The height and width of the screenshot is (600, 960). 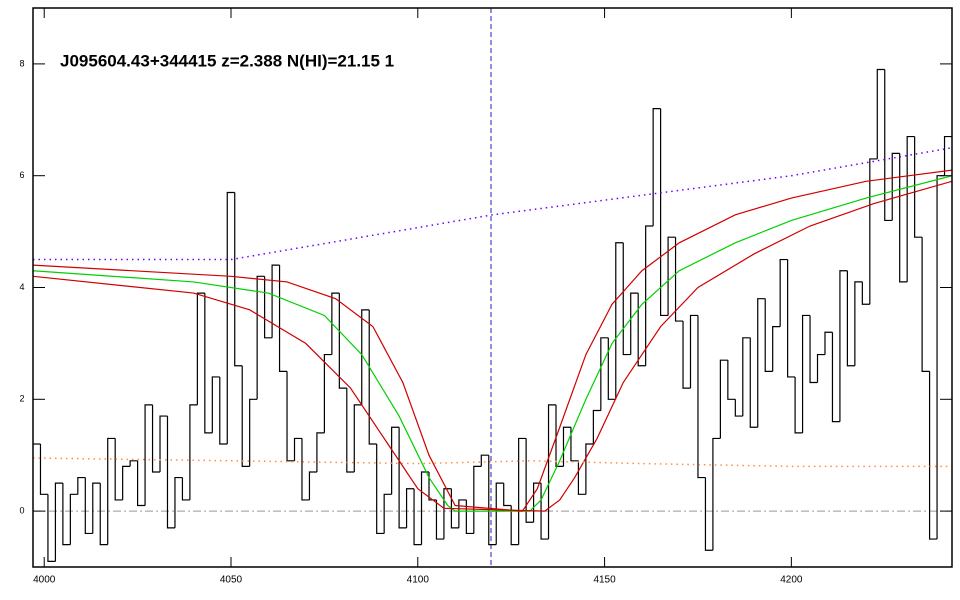 I want to click on y-tick-label: 2, so click(x=21, y=399).